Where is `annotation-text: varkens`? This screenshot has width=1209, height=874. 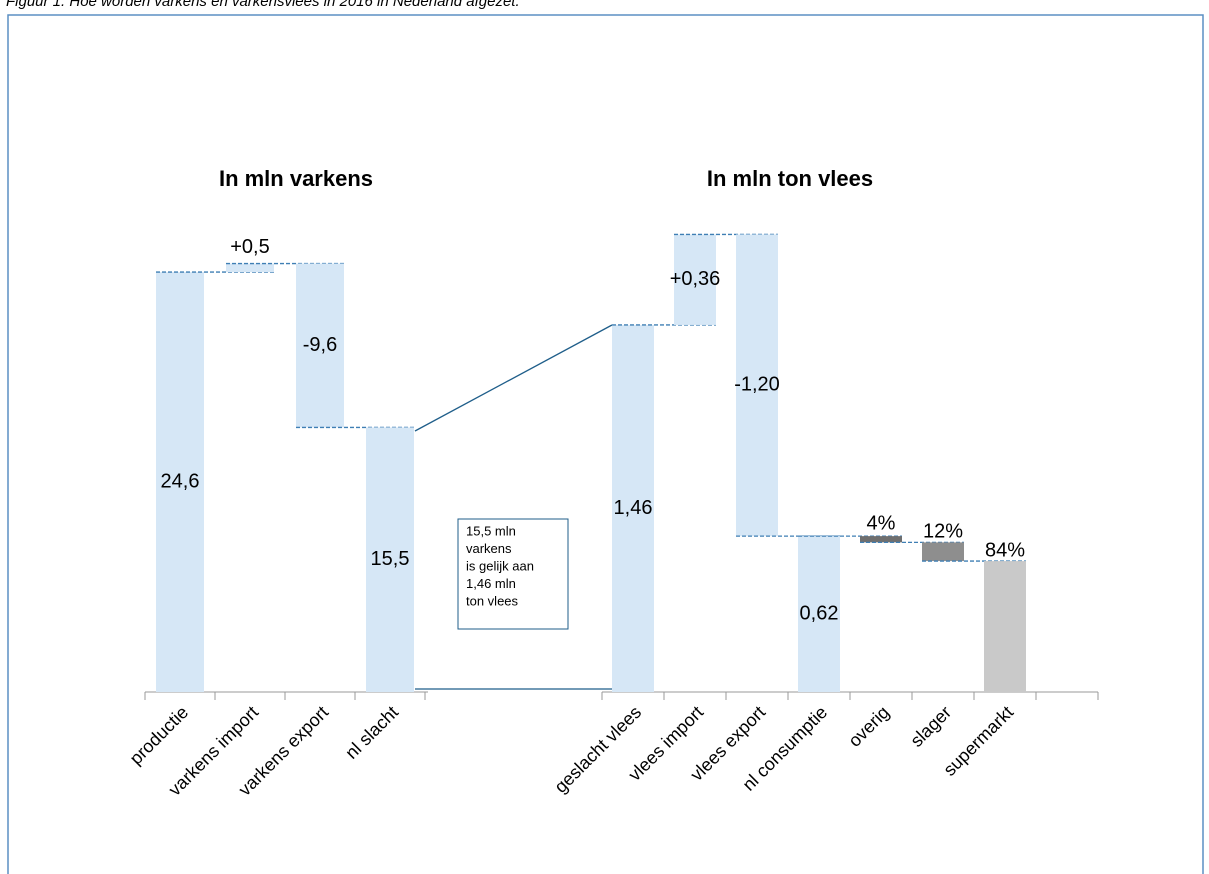
annotation-text: varkens is located at coordinates (489, 548).